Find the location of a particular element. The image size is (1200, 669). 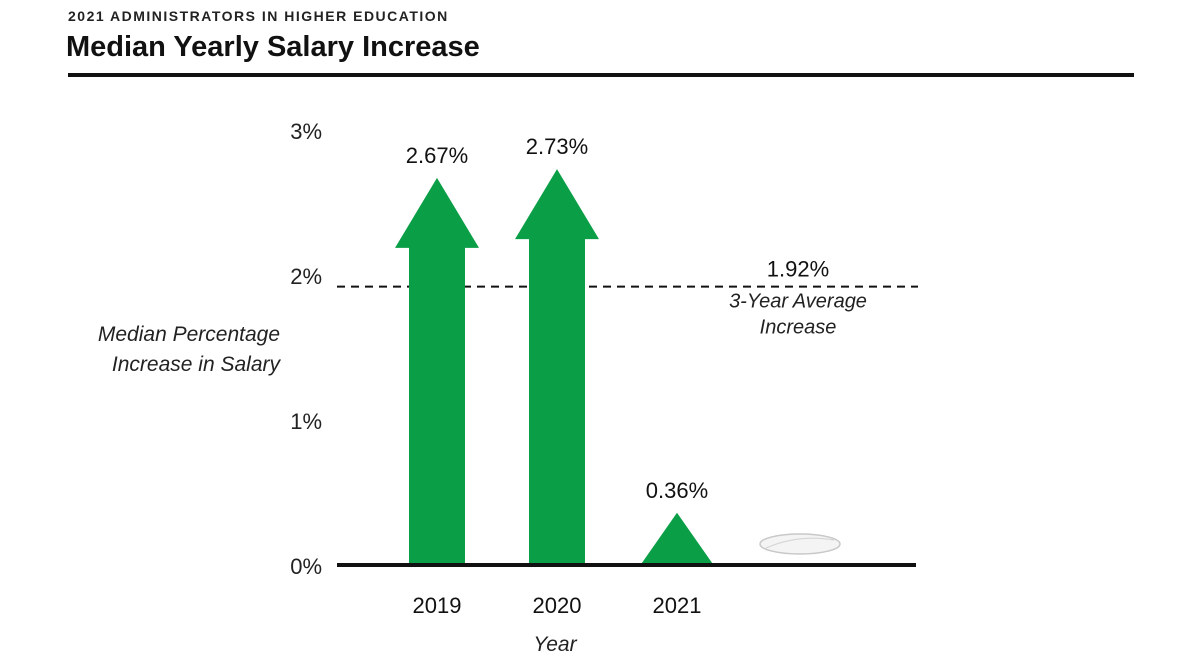

bar-arrow-2020 is located at coordinates (557, 367).